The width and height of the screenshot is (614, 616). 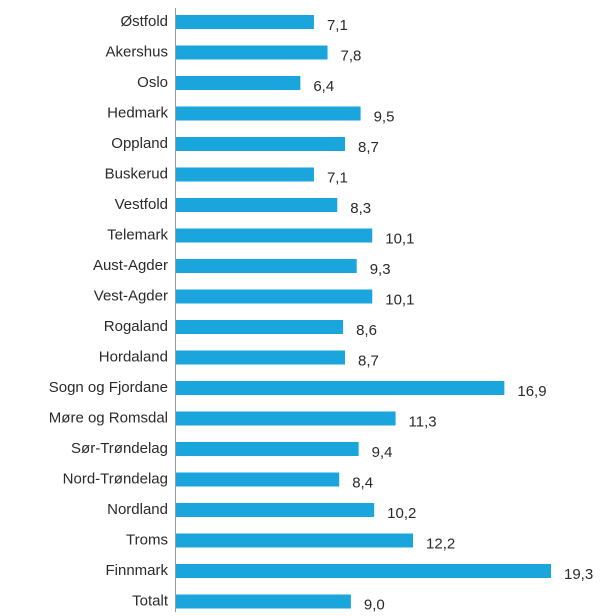 I want to click on value-label: 19,3, so click(x=578, y=574).